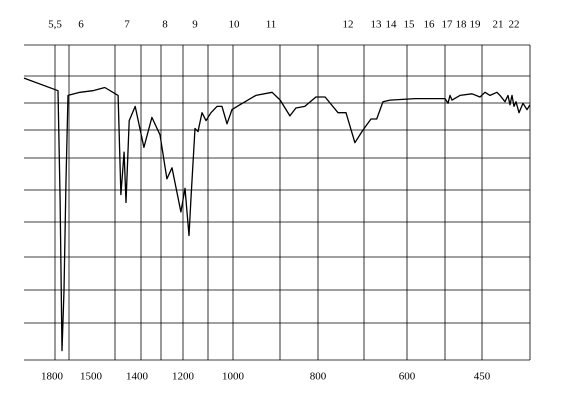 Image resolution: width=562 pixels, height=408 pixels. What do you see at coordinates (407, 377) in the screenshot?
I see `x-tick-label: 600` at bounding box center [407, 377].